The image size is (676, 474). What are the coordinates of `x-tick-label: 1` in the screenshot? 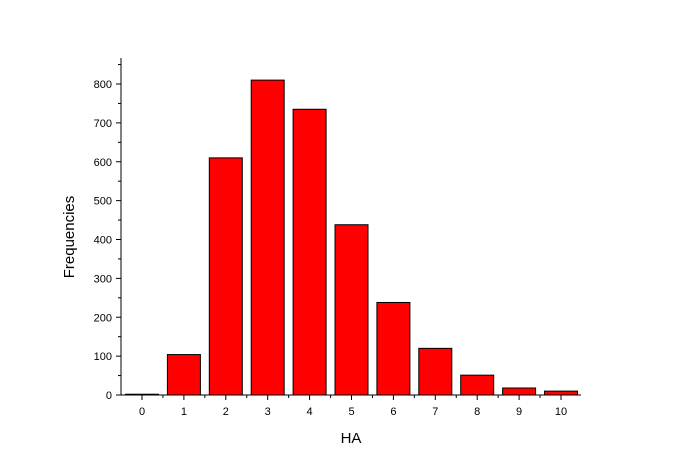 It's located at (184, 412).